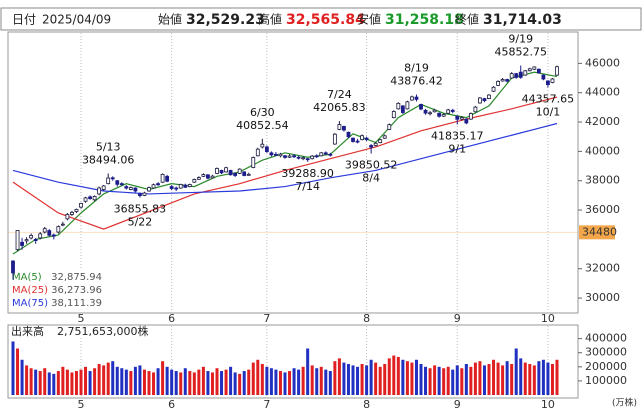  What do you see at coordinates (30, 290) in the screenshot?
I see `legend-label: MA(25)` at bounding box center [30, 290].